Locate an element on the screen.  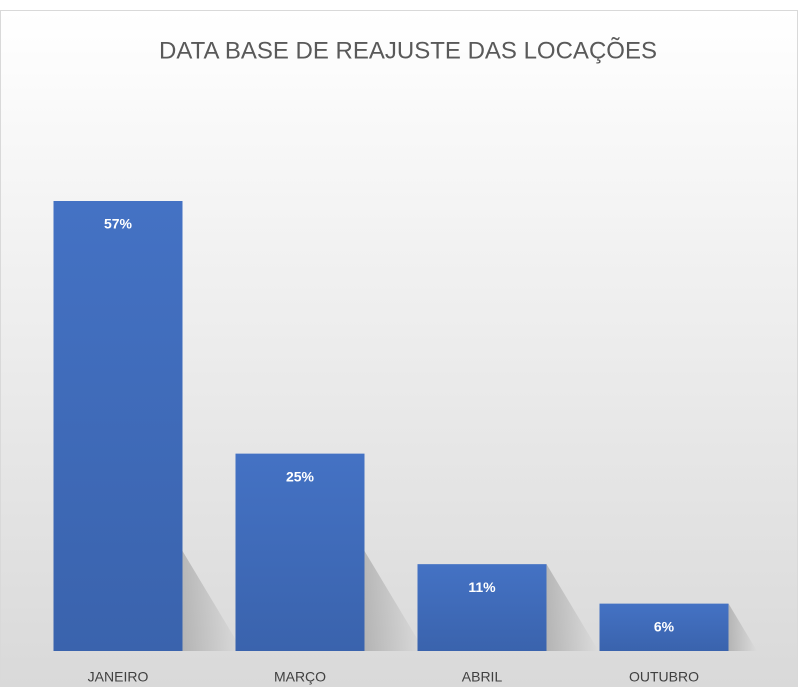
data-label: 6% is located at coordinates (664, 626).